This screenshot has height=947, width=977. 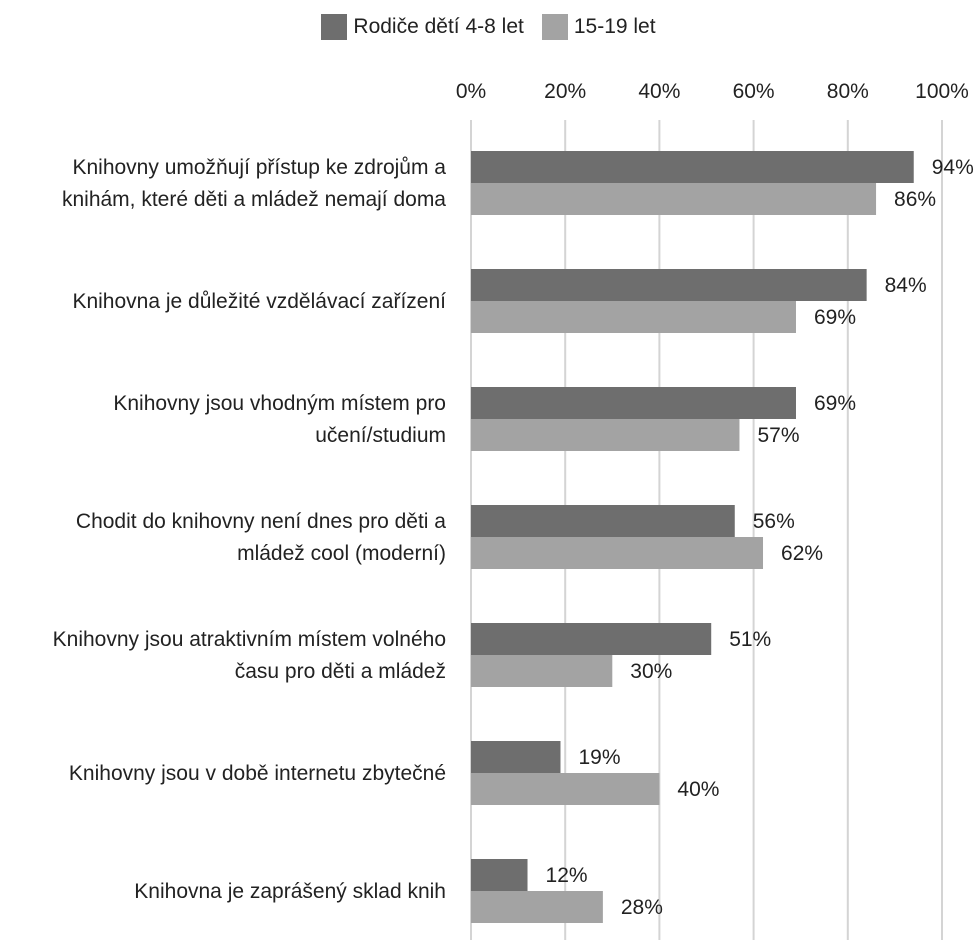 I want to click on category-label: knihám, které děti a mládež nemají doma, so click(x=254, y=199).